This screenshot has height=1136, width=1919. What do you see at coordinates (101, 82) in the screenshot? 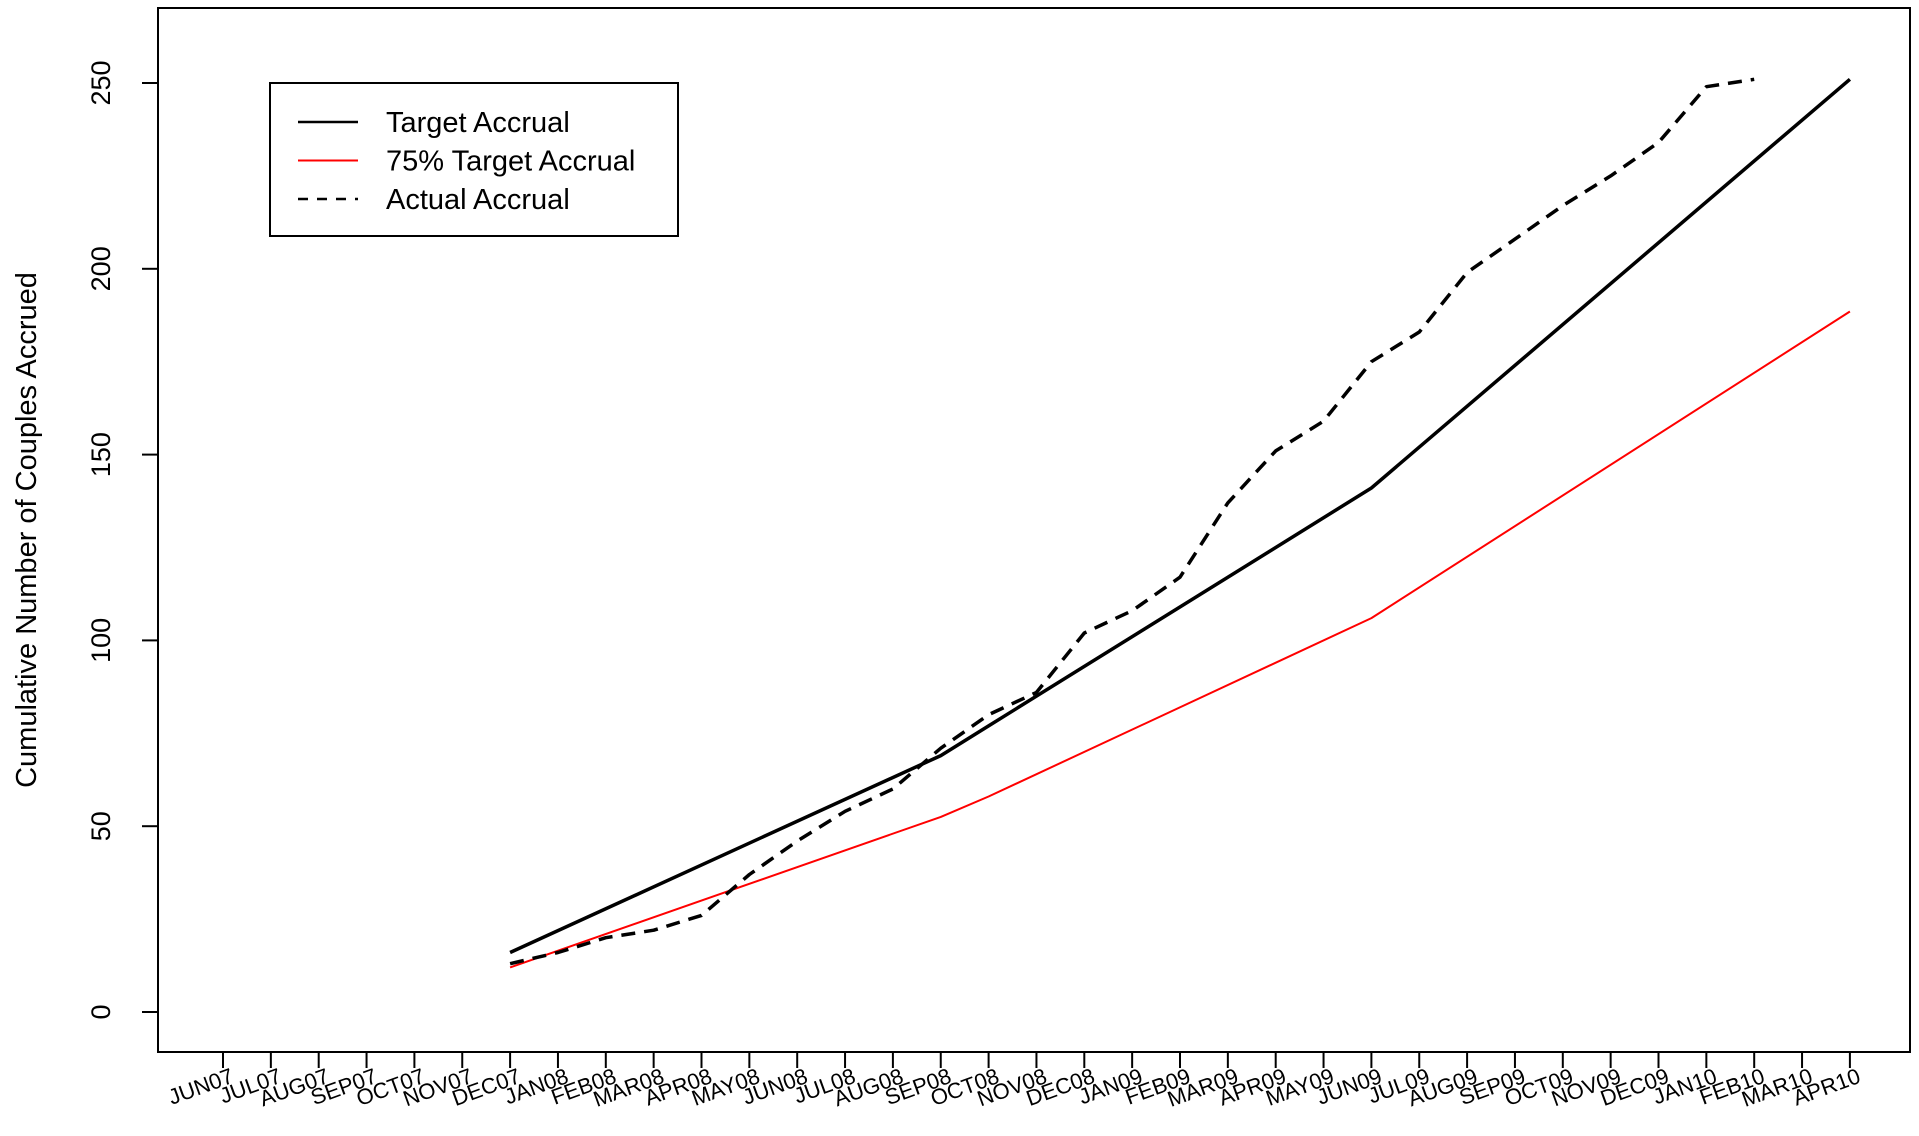
I see `y-tick-label: 250` at bounding box center [101, 82].